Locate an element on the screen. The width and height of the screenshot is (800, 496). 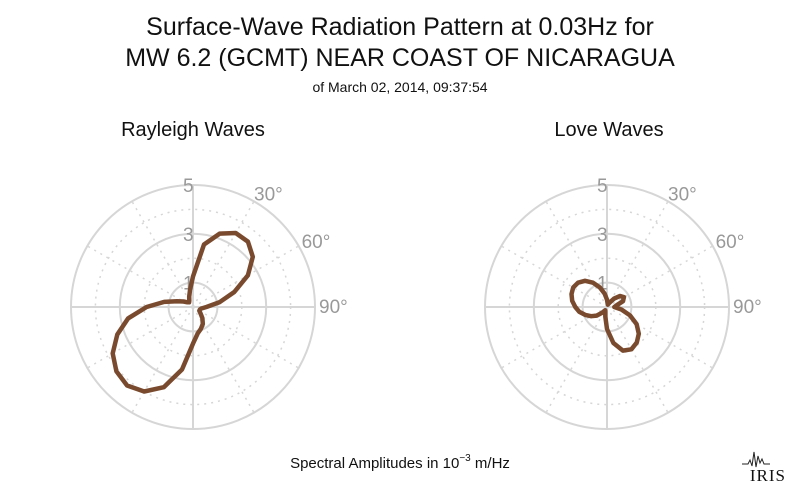
rayleigh-radiation-curve is located at coordinates (183, 312).